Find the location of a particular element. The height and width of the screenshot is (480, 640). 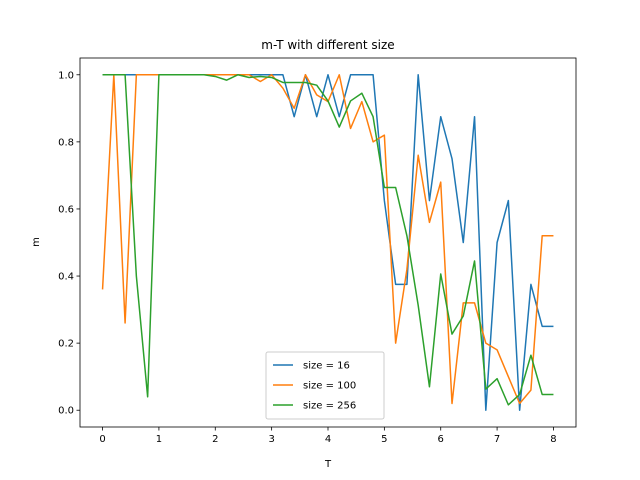

y-tick-label: 0.4 is located at coordinates (66, 277).